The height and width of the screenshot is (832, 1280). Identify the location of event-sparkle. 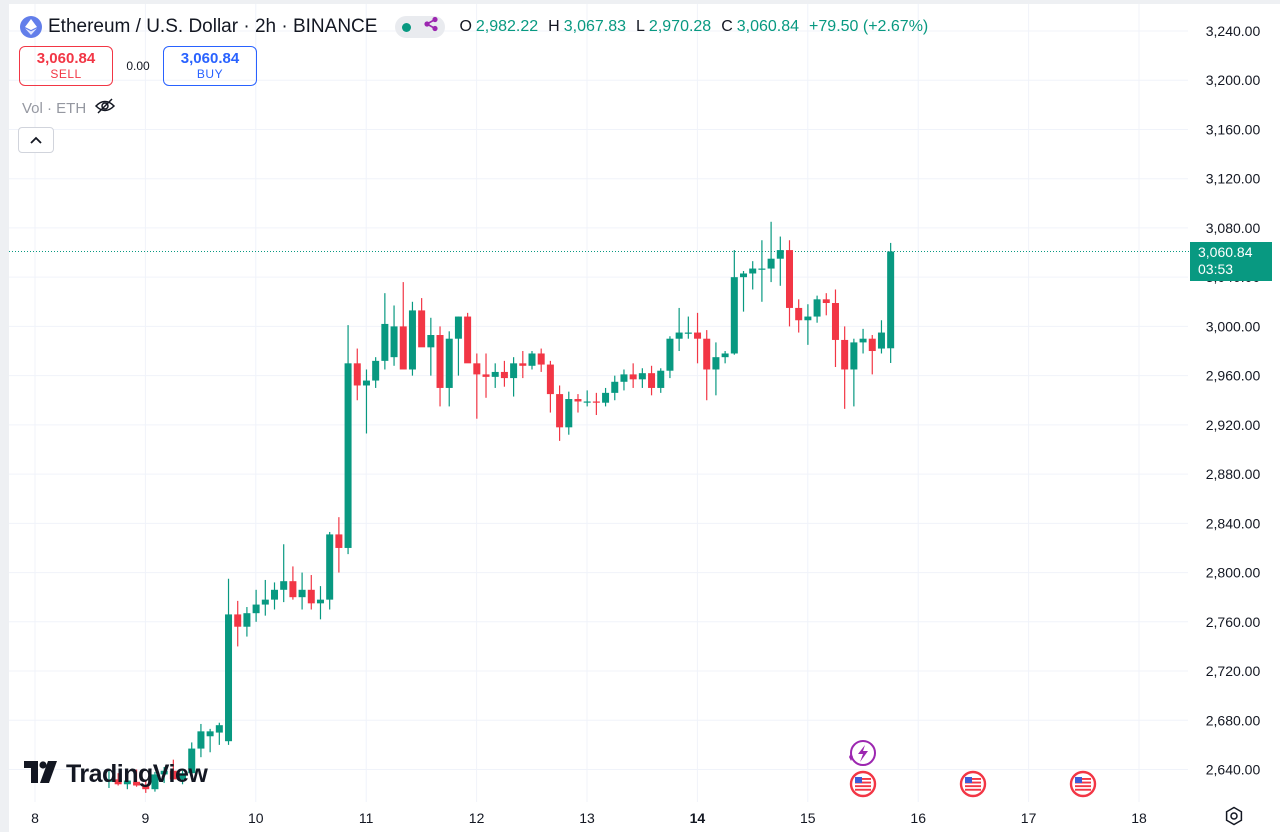
(851, 757).